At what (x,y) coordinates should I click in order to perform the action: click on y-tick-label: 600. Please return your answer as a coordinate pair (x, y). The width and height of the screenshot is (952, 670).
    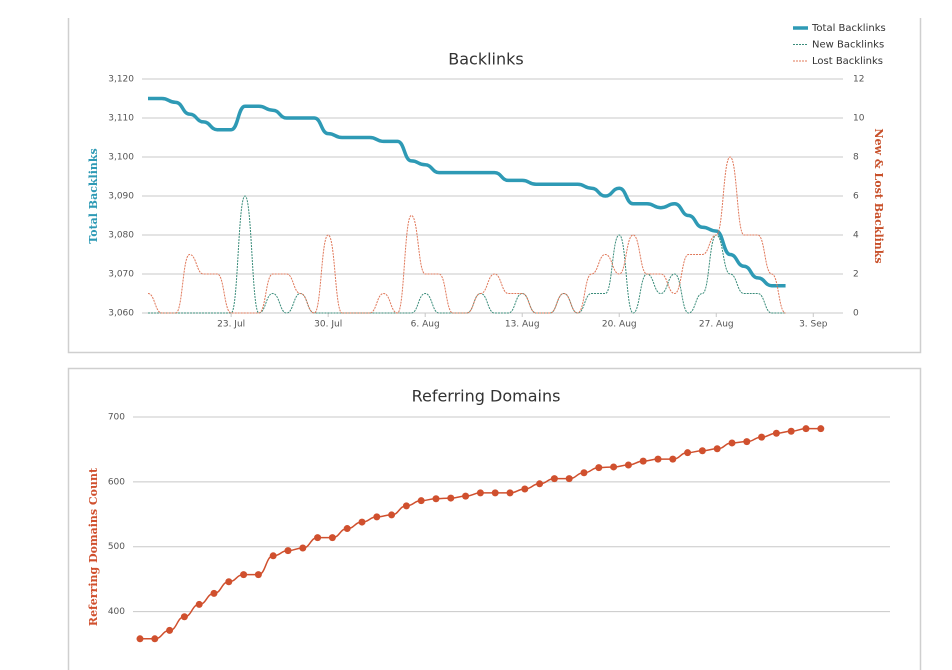
    Looking at the image, I should click on (116, 482).